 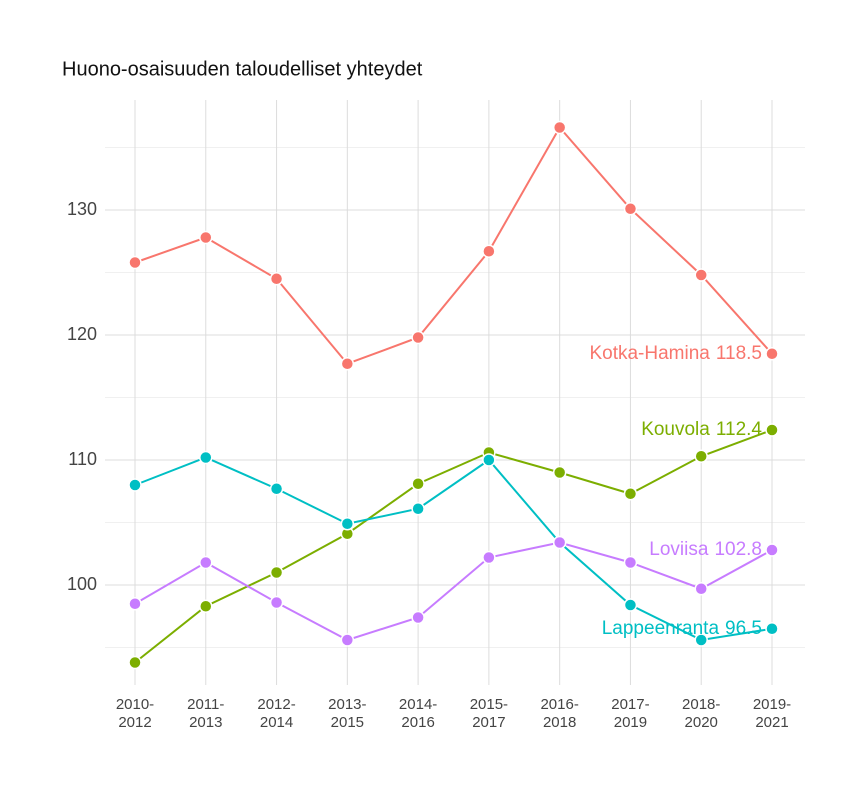 What do you see at coordinates (206, 713) in the screenshot?
I see `x-tick-label: 2011- 2013` at bounding box center [206, 713].